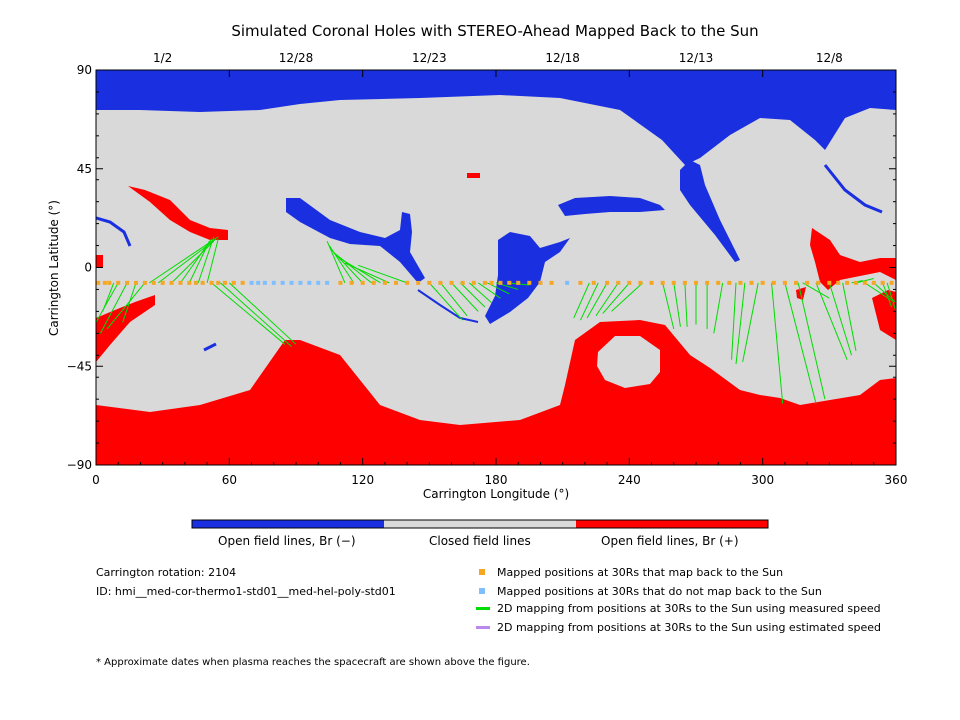 Image resolution: width=960 pixels, height=720 pixels. I want to click on x-axis-label: Carrington Longitude (°), so click(496, 494).